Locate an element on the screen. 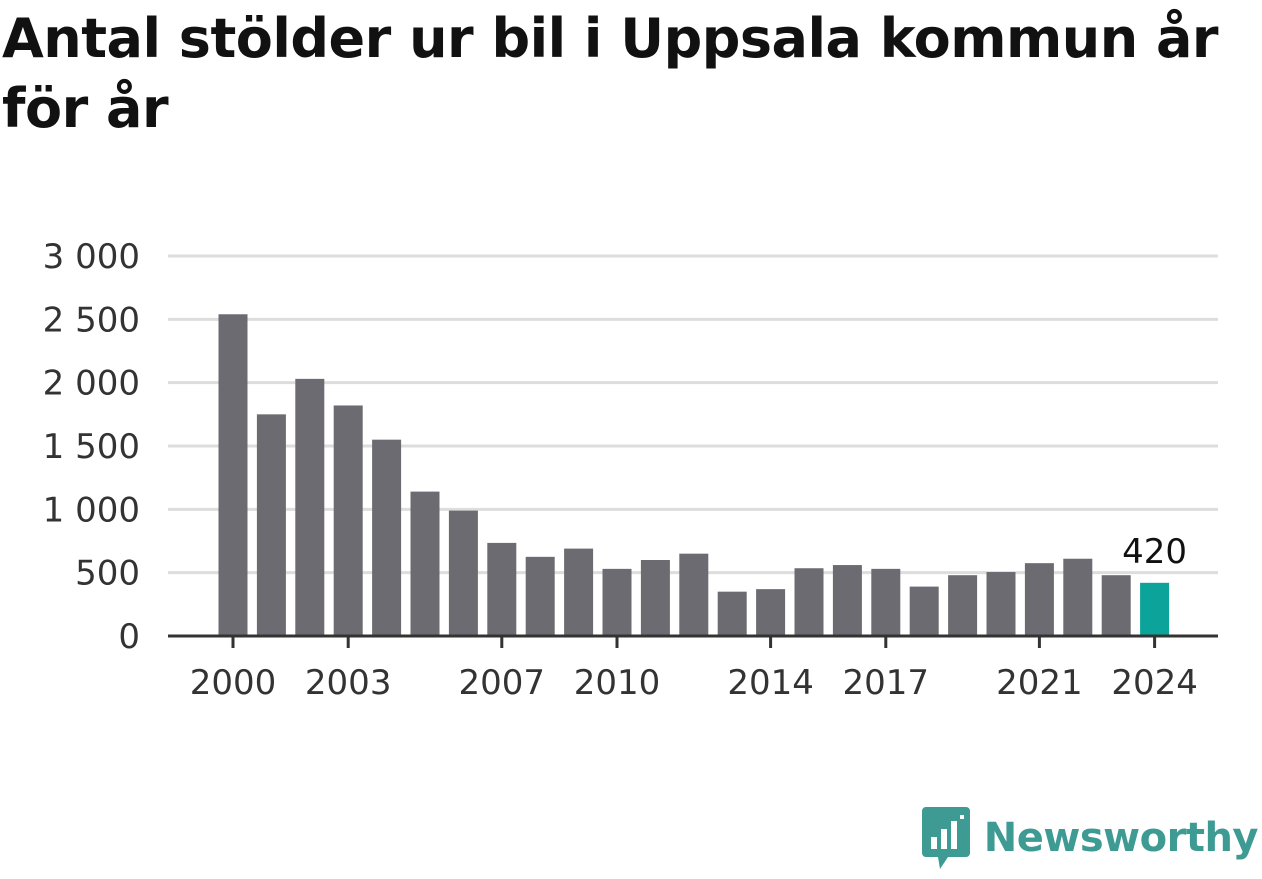  bar-2004 is located at coordinates (387, 537).